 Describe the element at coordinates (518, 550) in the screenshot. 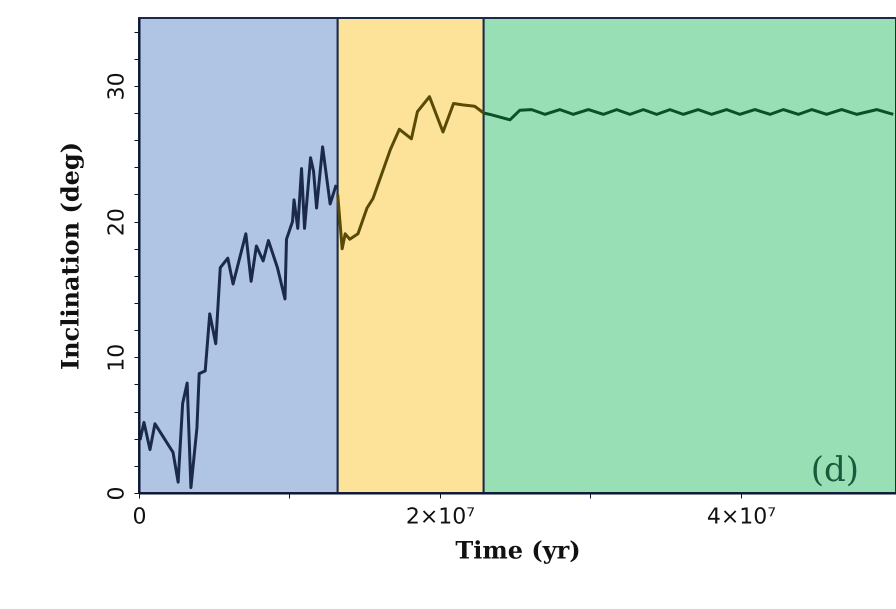

I see `x-axis-title: Time (yr)` at that location.